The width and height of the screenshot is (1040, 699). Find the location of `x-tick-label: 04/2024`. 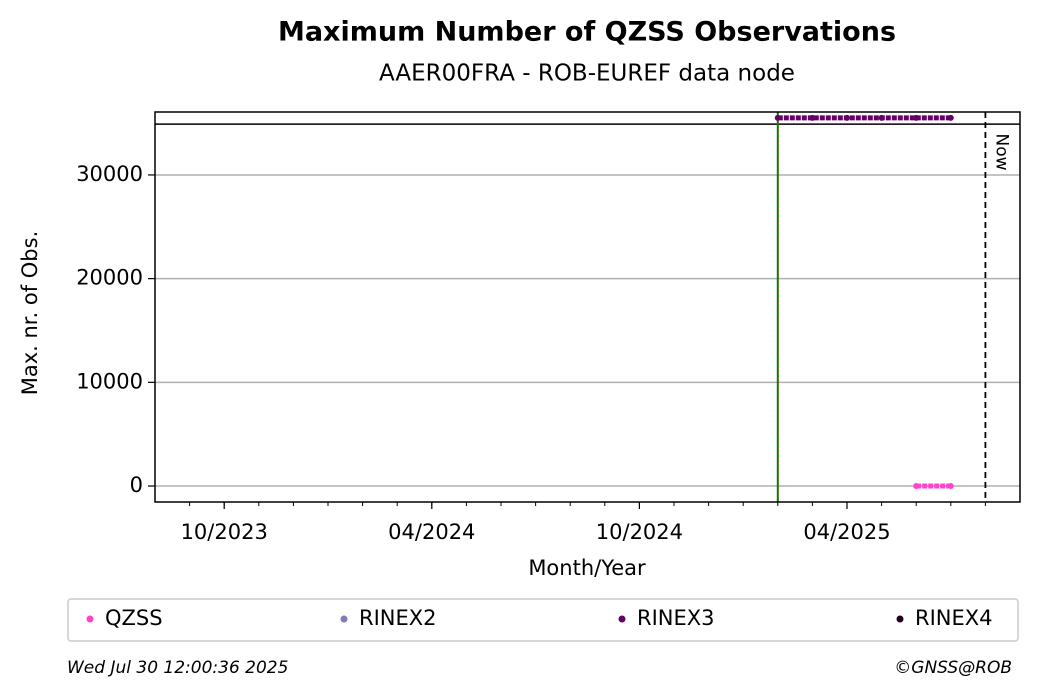

x-tick-label: 04/2024 is located at coordinates (431, 532).